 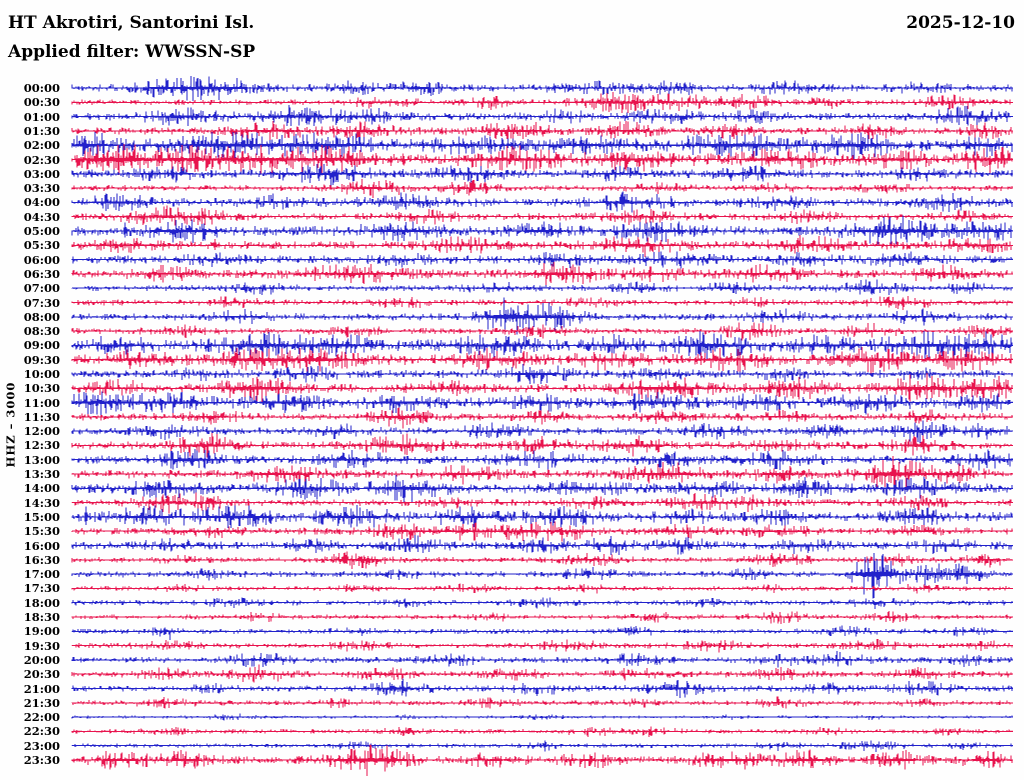 I want to click on time-label: 06:00, so click(x=41, y=259).